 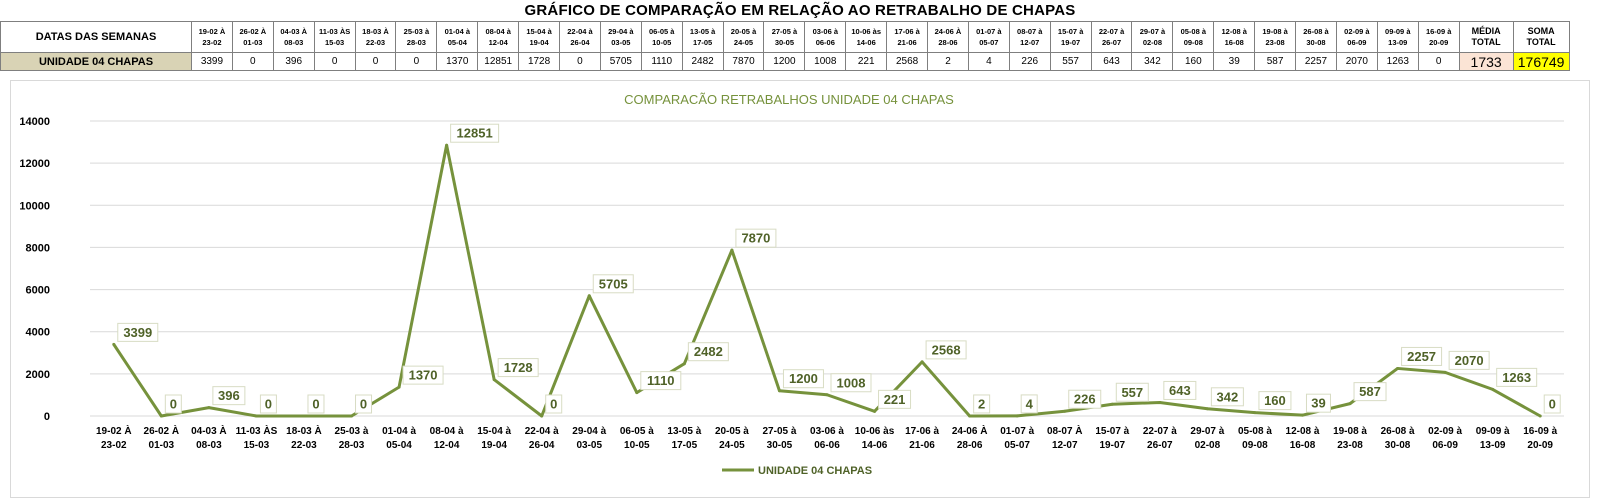 What do you see at coordinates (948, 37) in the screenshot?
I see `week-header-cell: 24-06 À 28-06` at bounding box center [948, 37].